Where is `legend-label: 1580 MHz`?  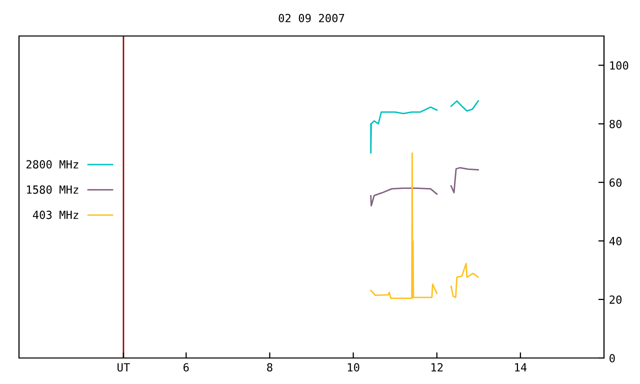 legend-label: 1580 MHz is located at coordinates (52, 189).